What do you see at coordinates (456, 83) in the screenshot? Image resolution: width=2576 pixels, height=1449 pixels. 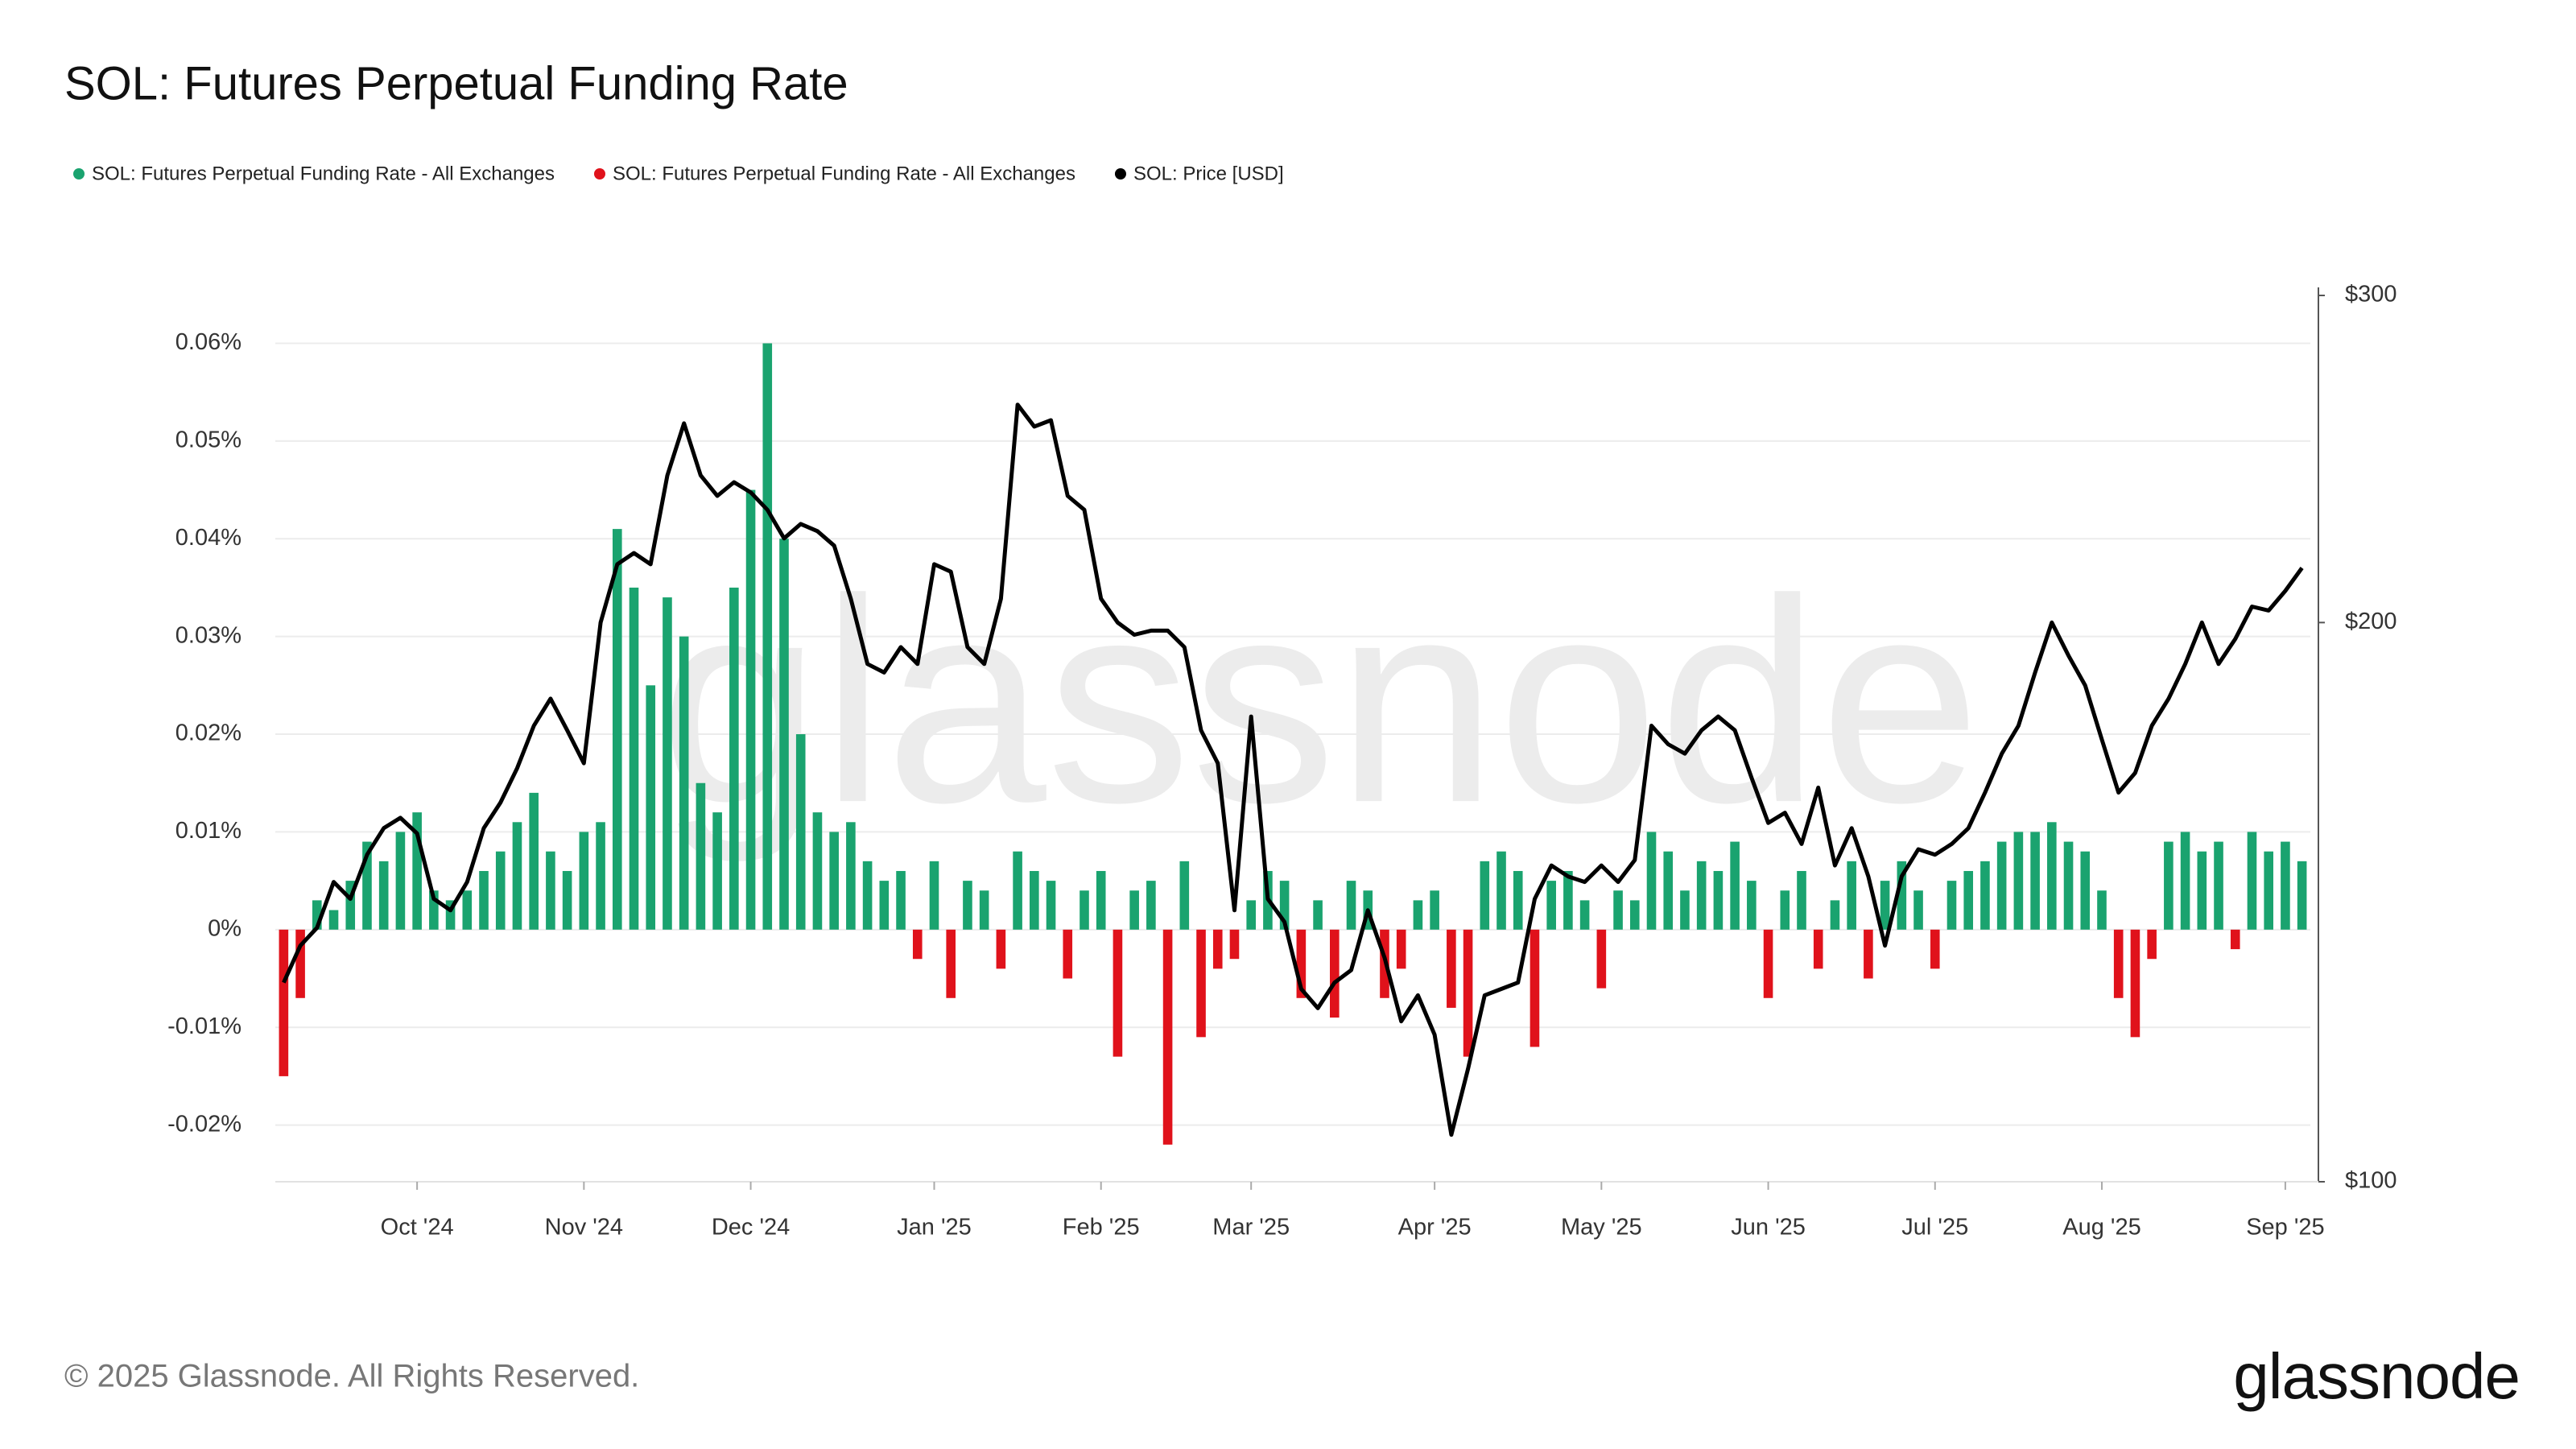 I see `chart-title: SOL: Futures Perpetual Funding Rate` at bounding box center [456, 83].